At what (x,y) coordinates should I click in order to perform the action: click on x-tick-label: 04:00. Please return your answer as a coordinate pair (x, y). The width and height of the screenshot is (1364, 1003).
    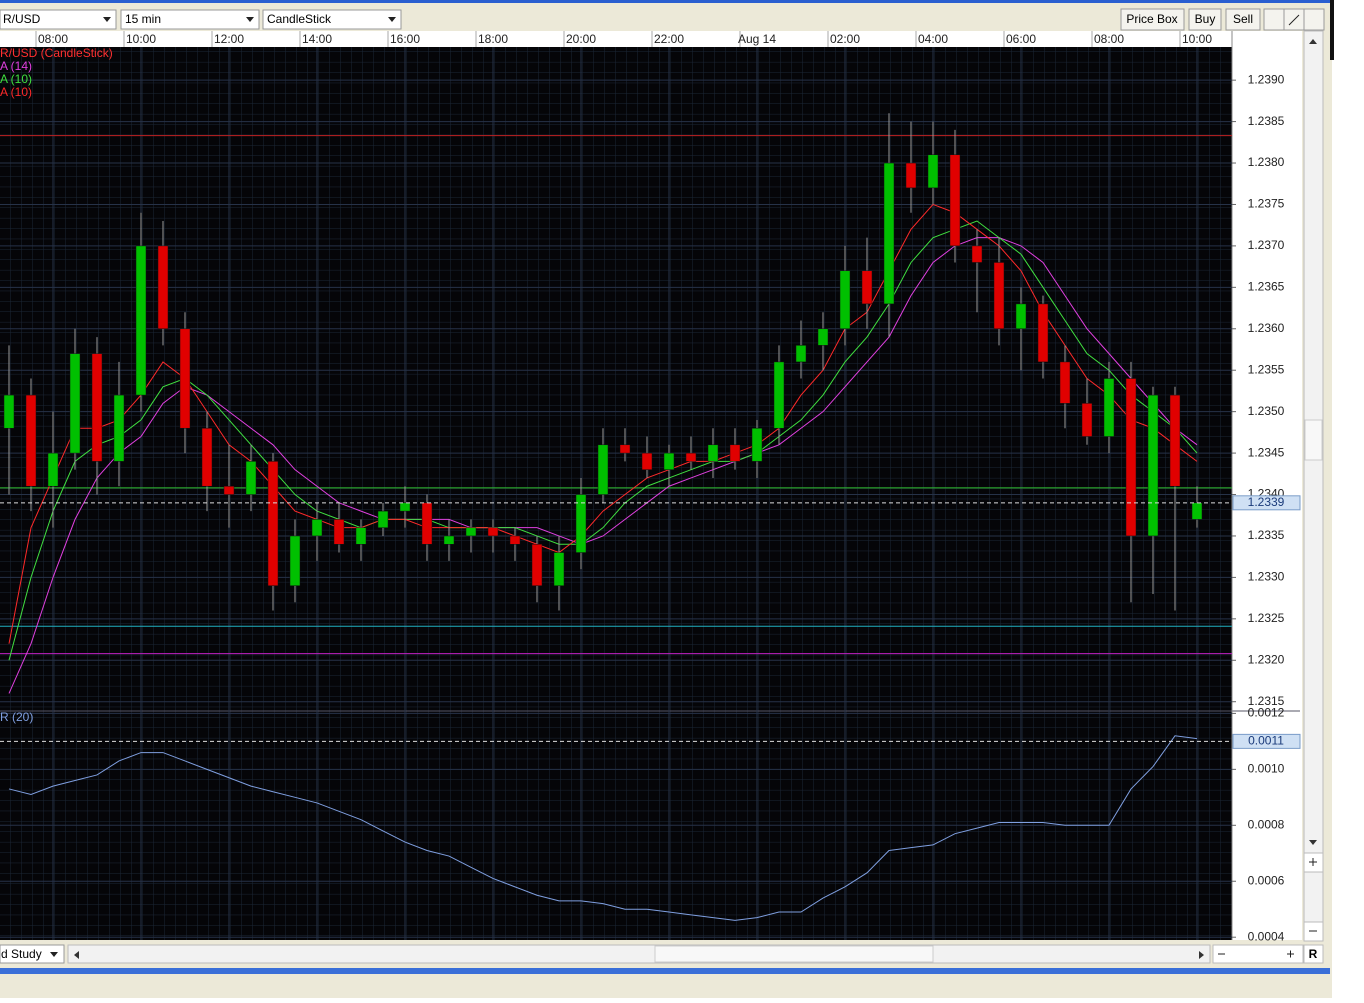
    Looking at the image, I should click on (933, 39).